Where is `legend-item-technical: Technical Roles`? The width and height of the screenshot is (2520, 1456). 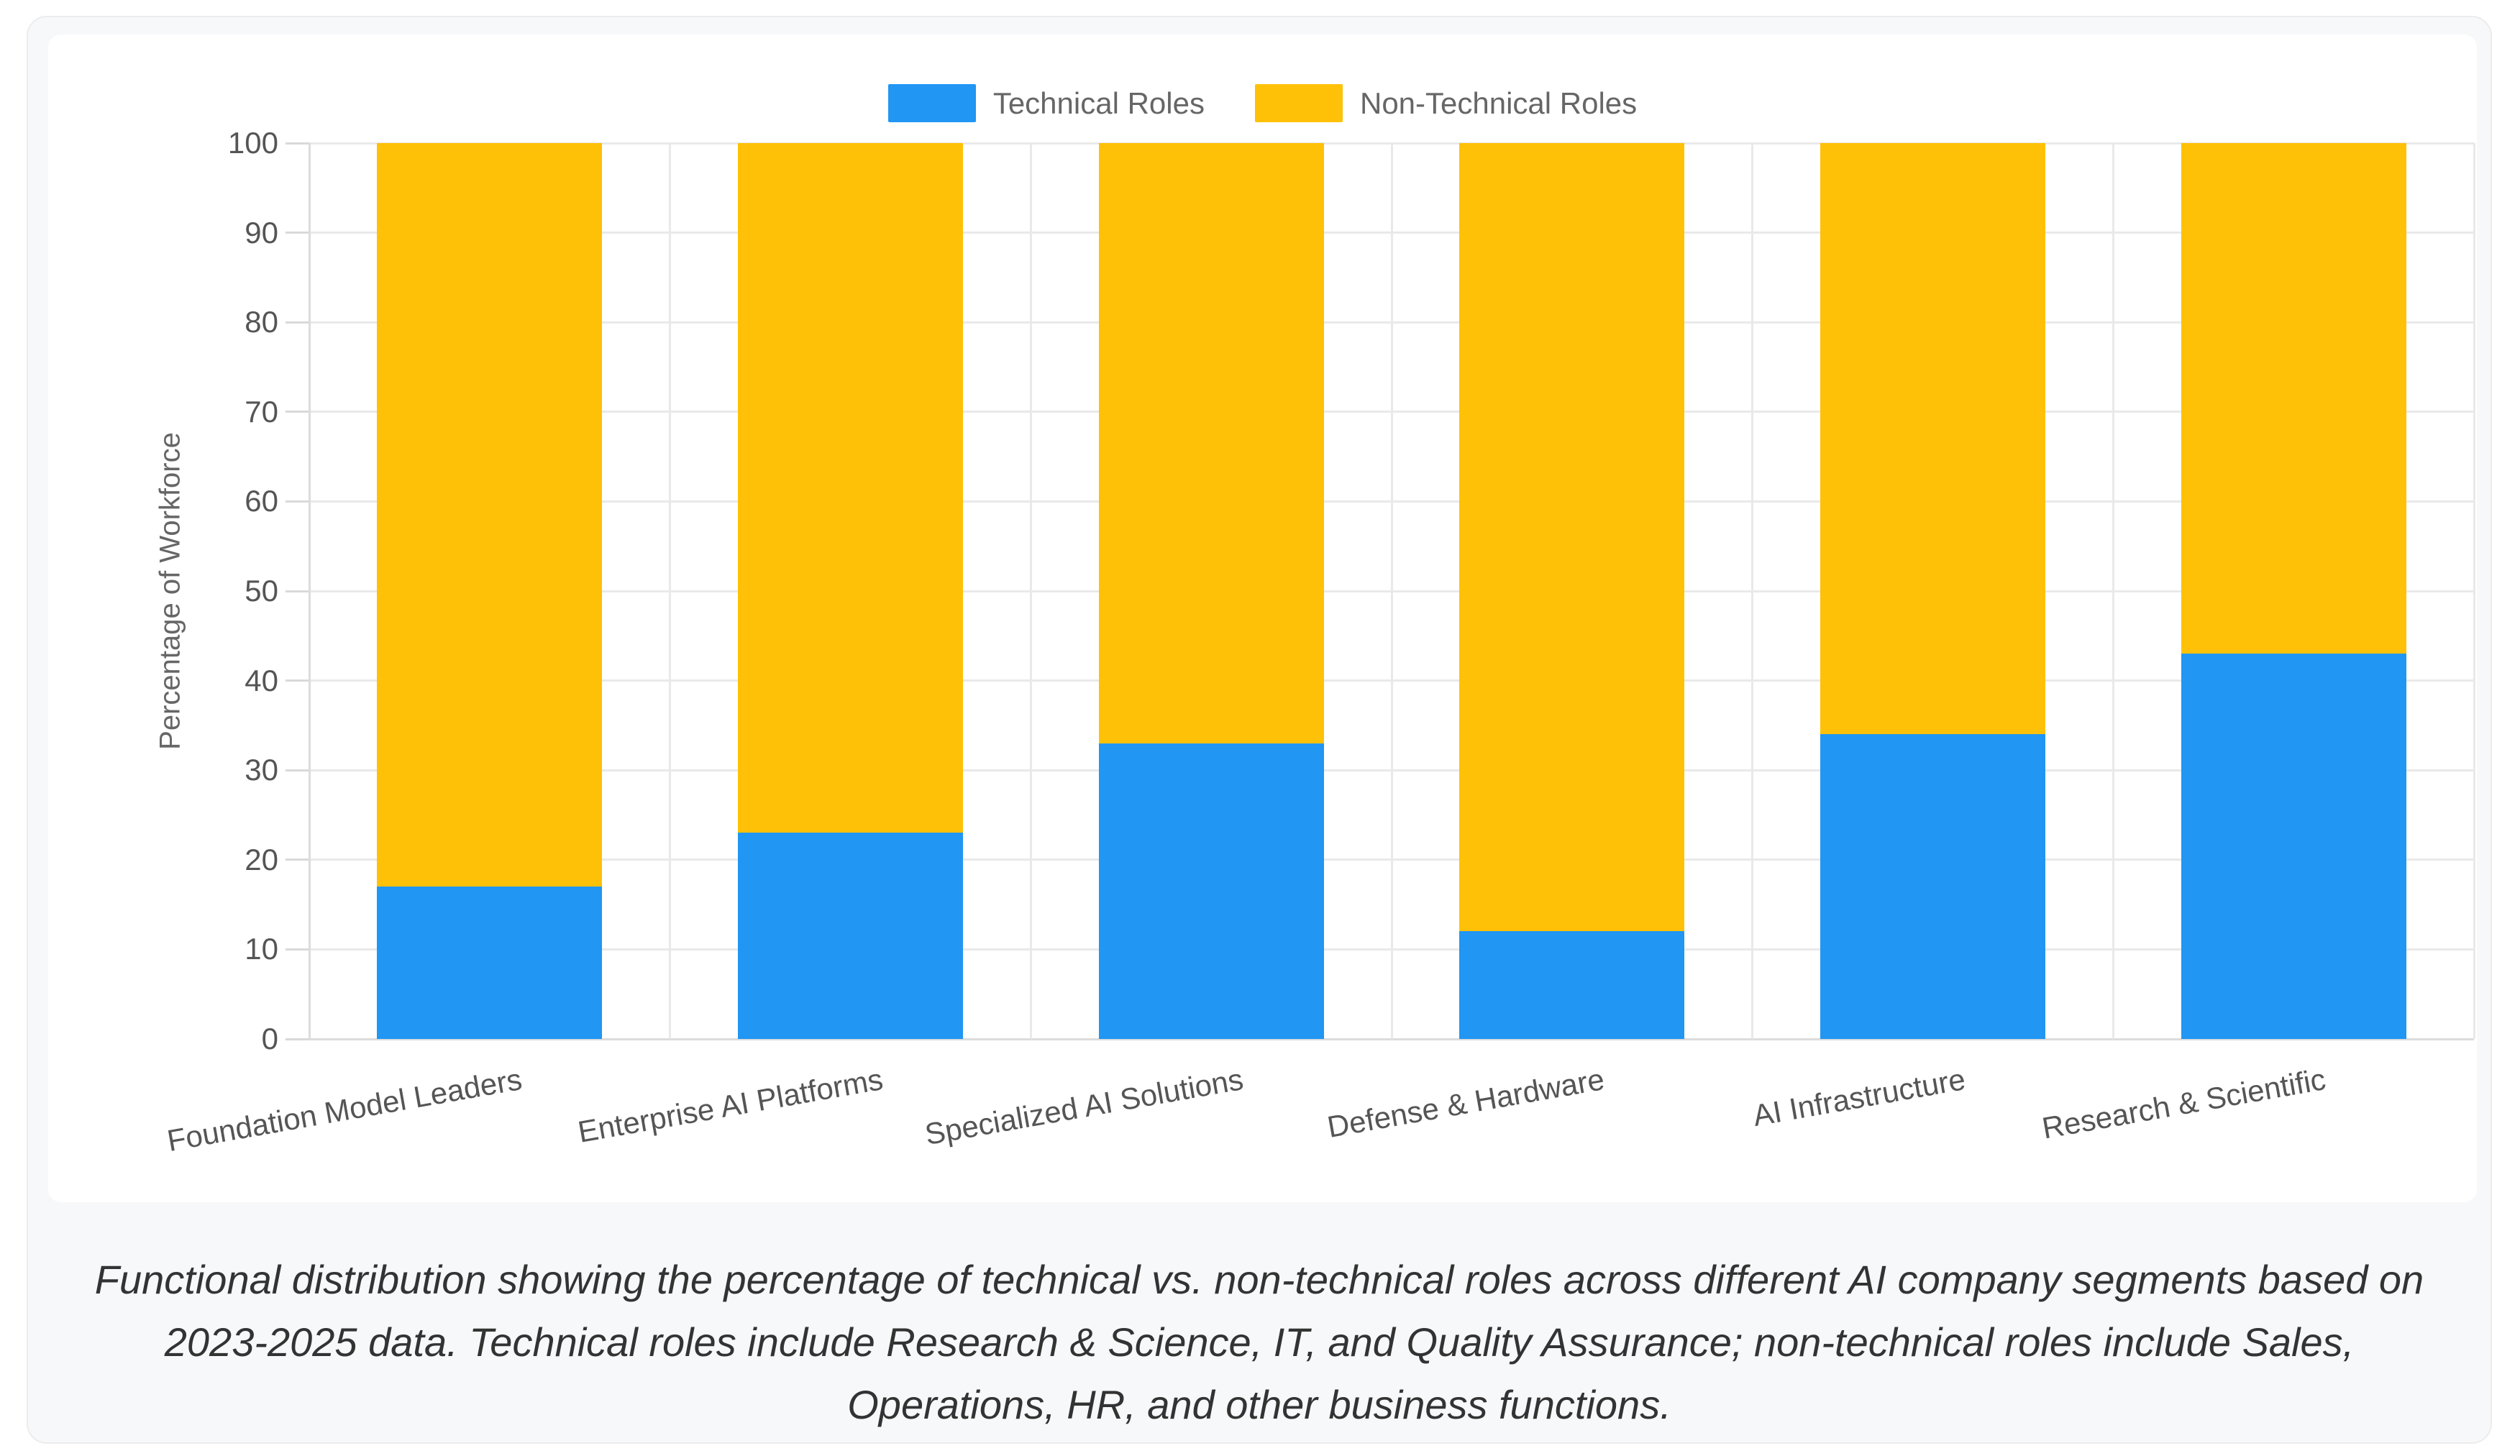 legend-item-technical: Technical Roles is located at coordinates (1046, 103).